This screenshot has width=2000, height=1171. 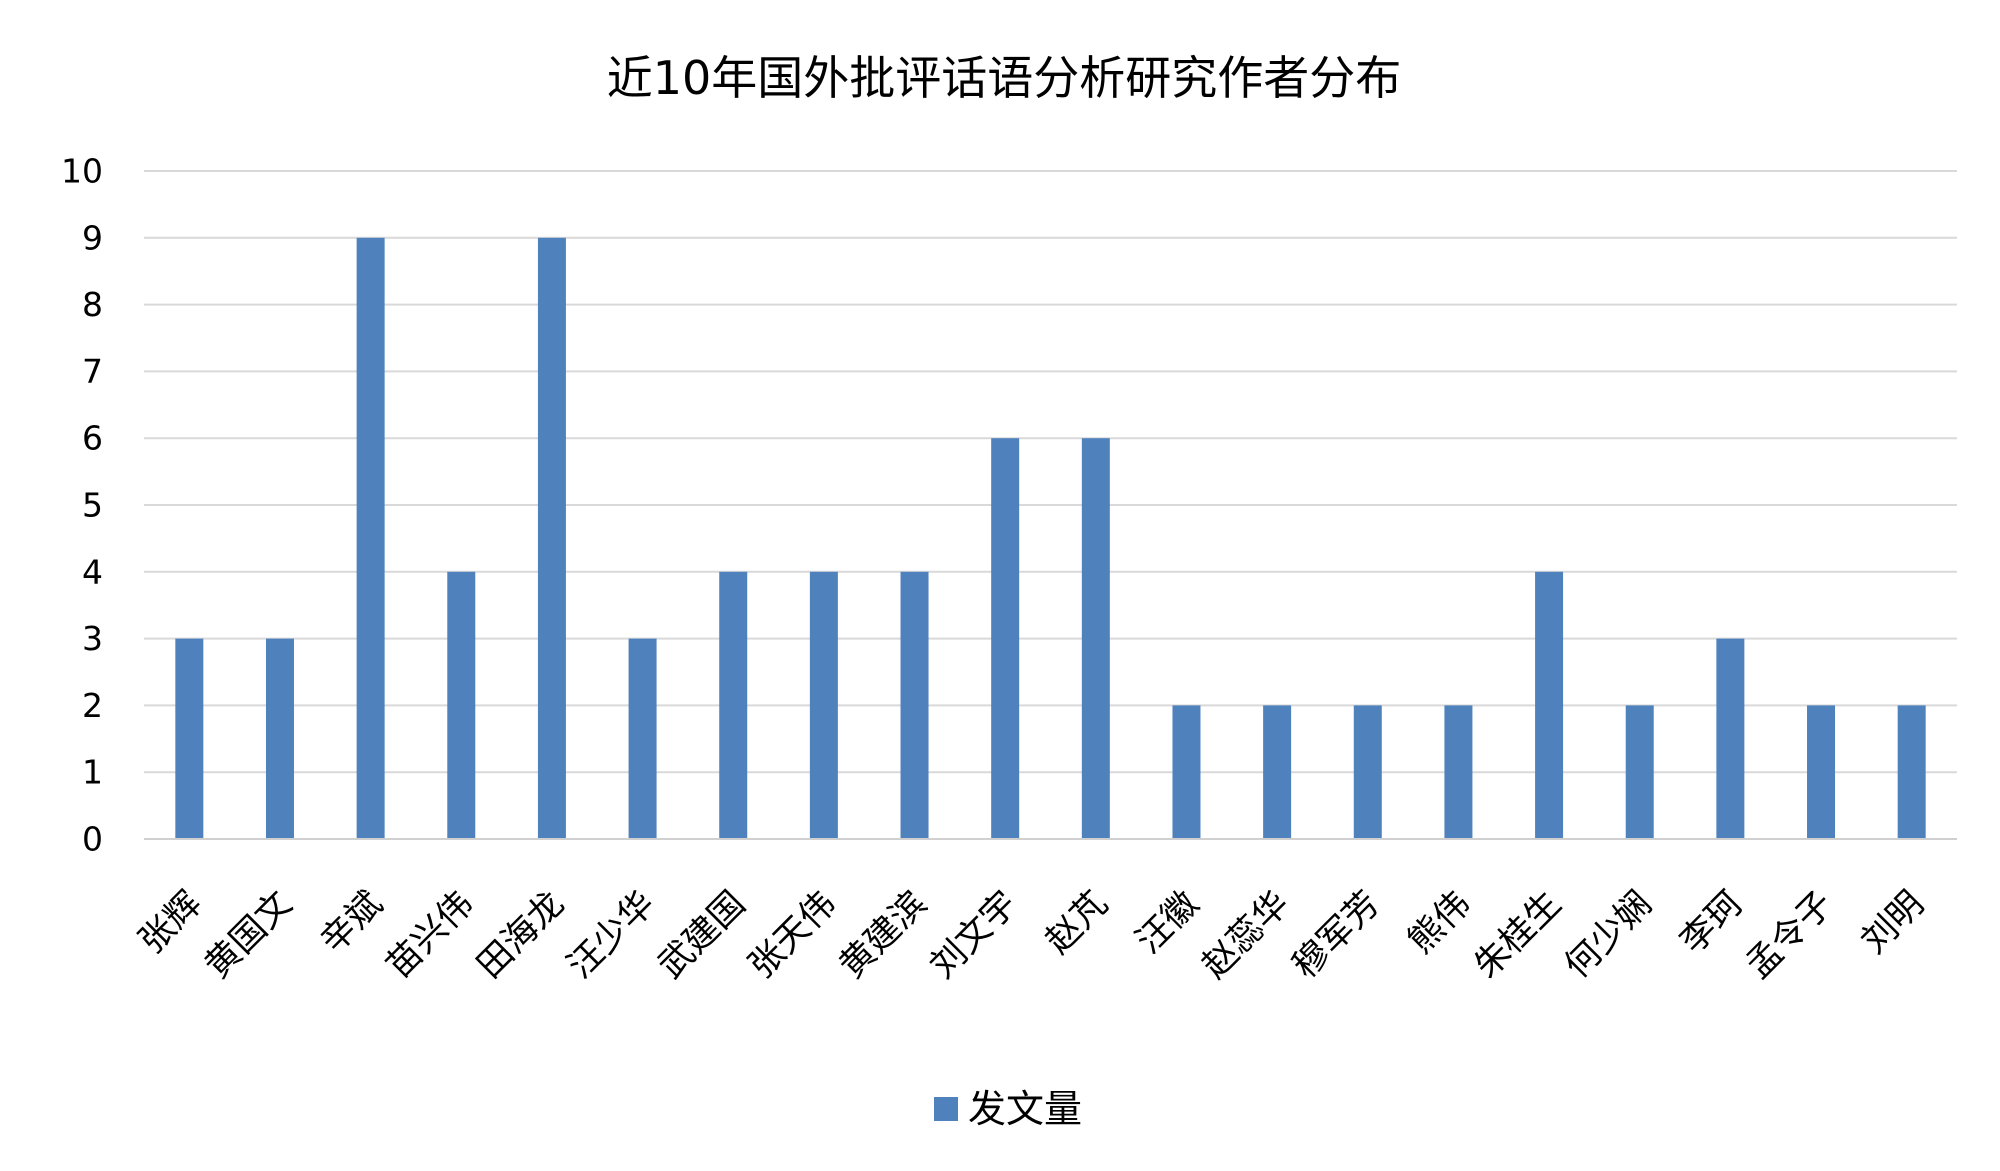 What do you see at coordinates (82, 171) in the screenshot?
I see `y-tick-label: 10` at bounding box center [82, 171].